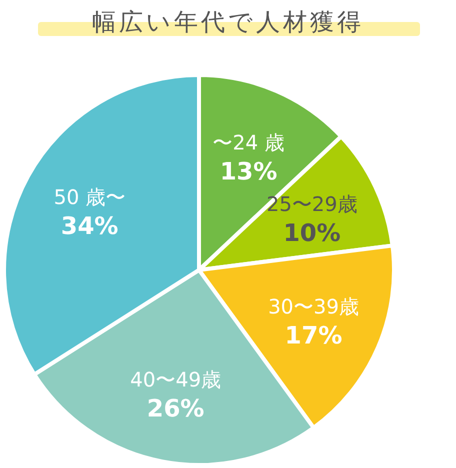  I want to click on data-label: 13%, so click(249, 171).